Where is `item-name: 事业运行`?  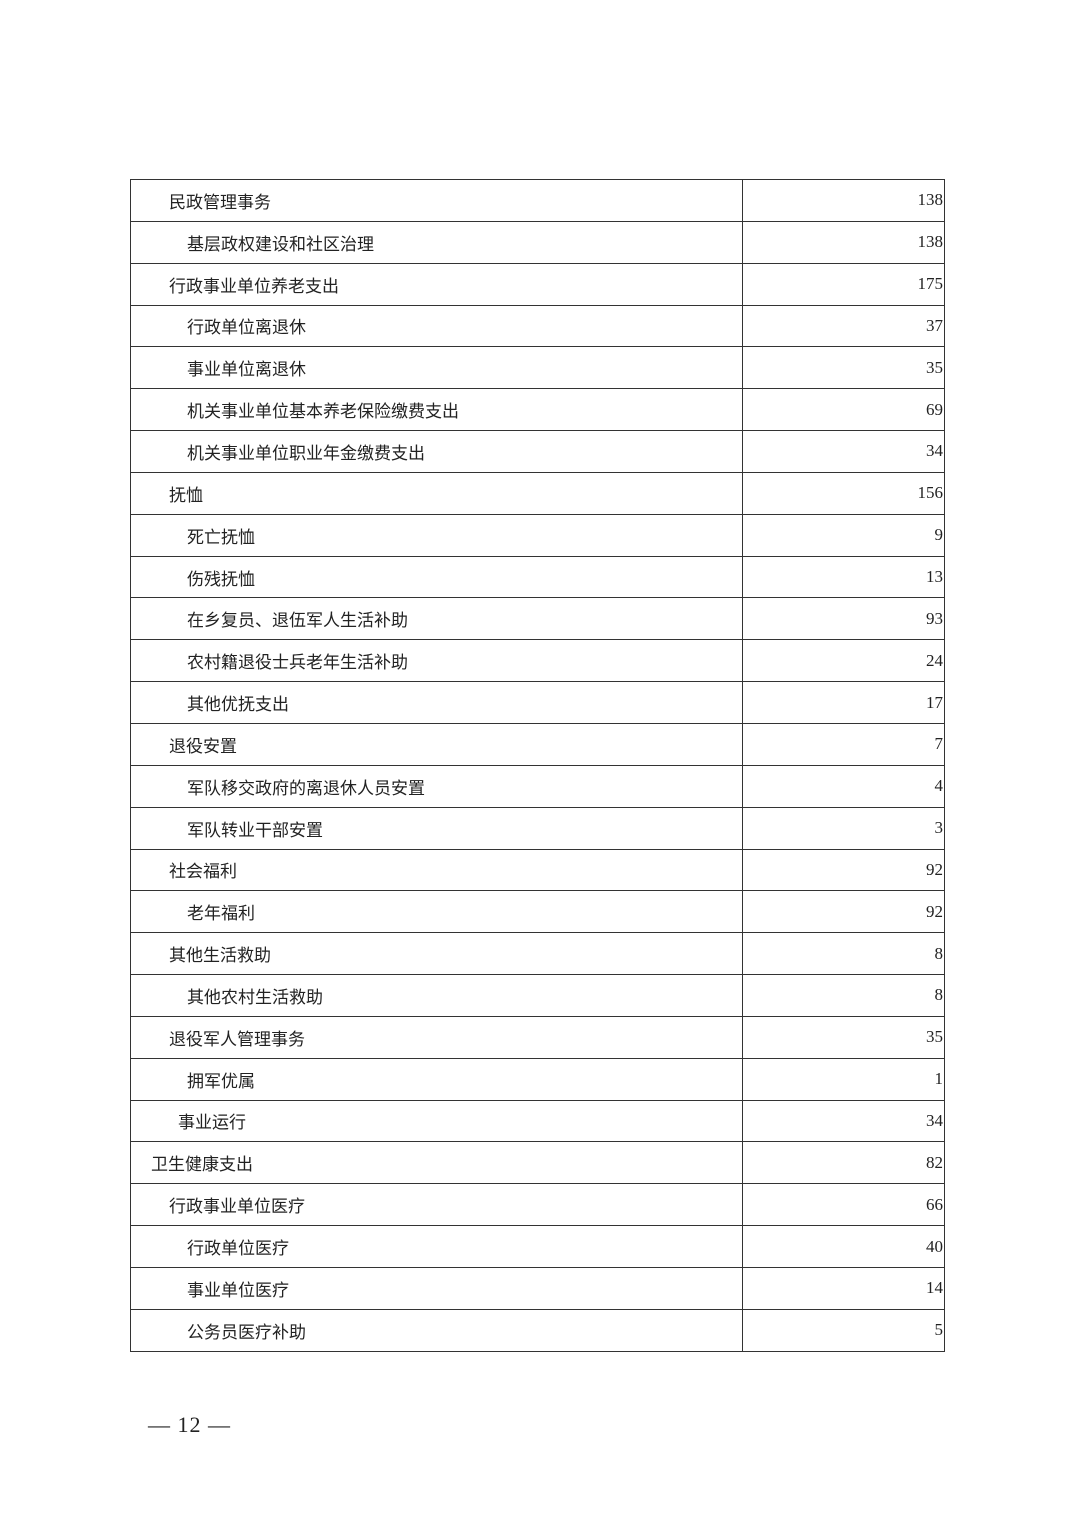 item-name: 事业运行 is located at coordinates (436, 1121).